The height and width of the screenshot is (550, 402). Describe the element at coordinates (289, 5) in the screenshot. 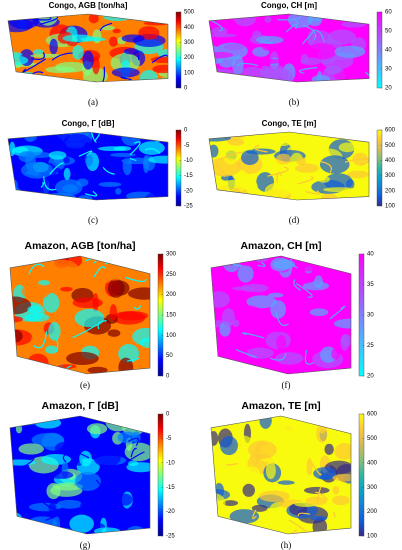

I see `panel-title: Congo, CH [m]` at that location.